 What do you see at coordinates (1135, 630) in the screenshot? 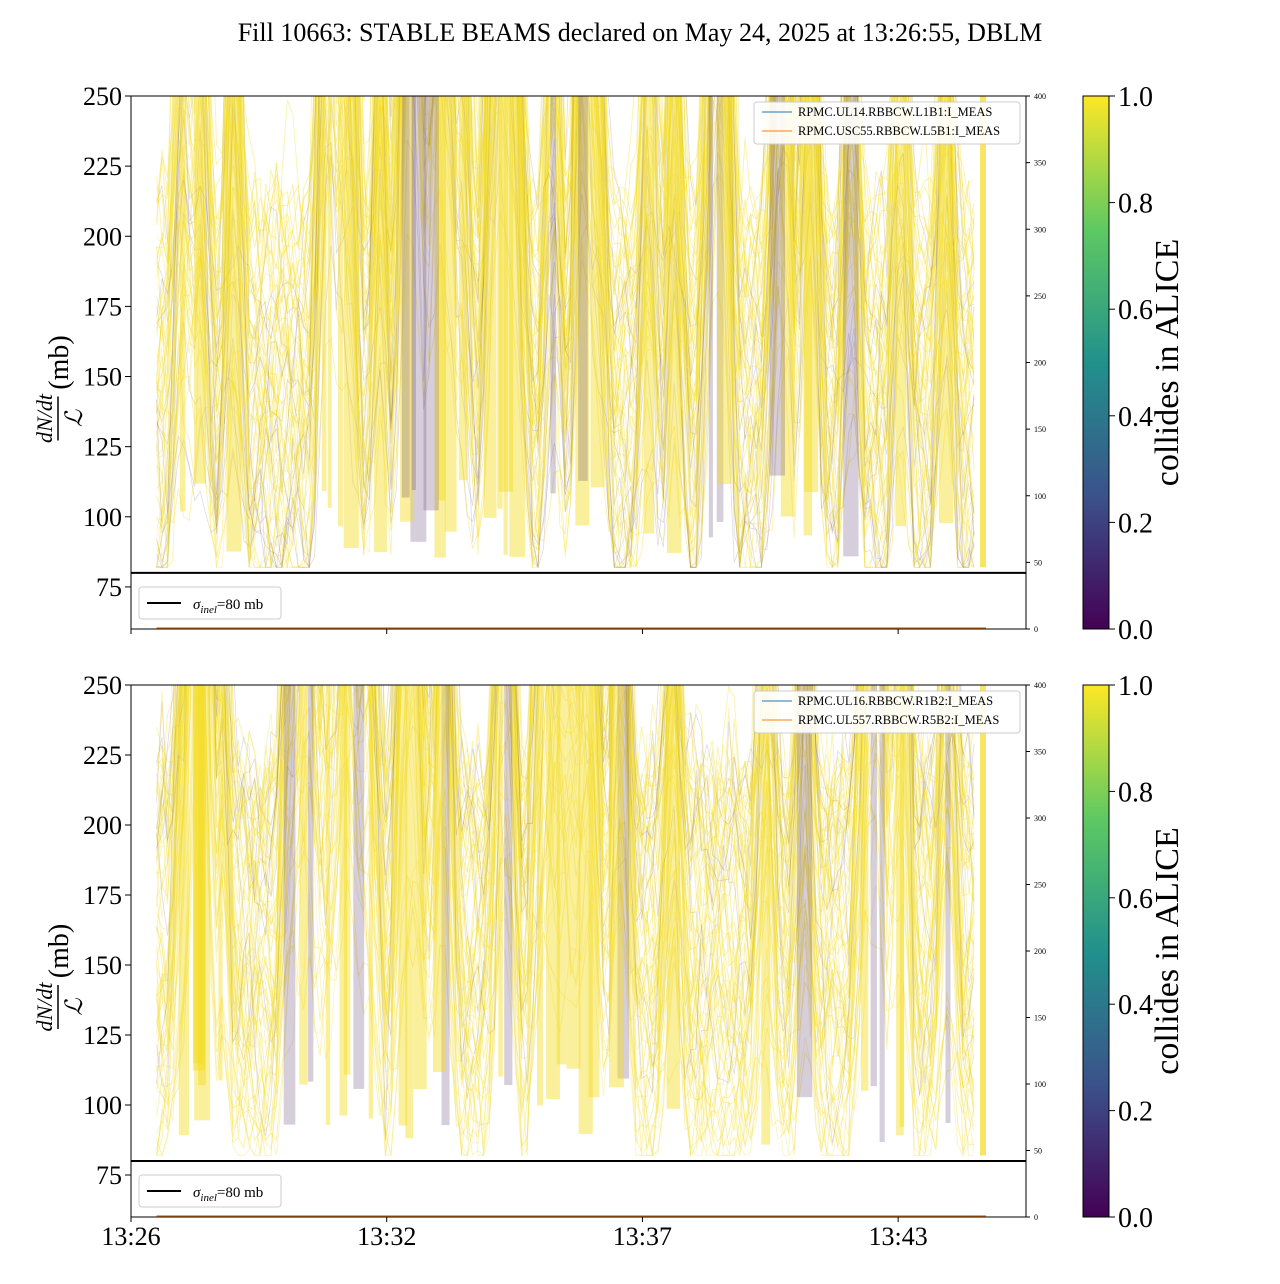
I see `colorbar-tick-label: 0.0` at bounding box center [1135, 630].